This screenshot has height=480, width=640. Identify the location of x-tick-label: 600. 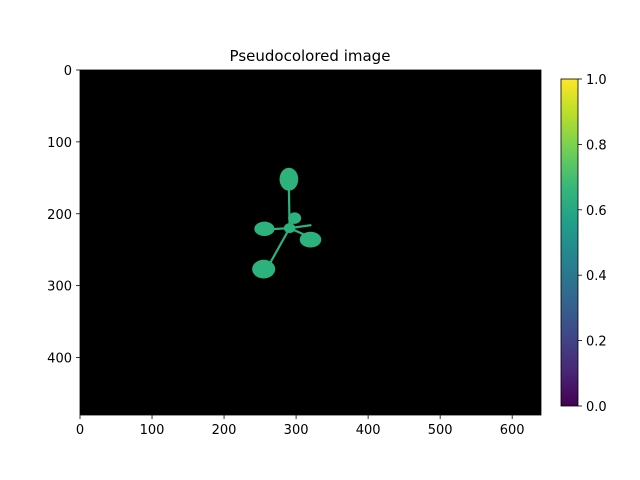
(512, 430).